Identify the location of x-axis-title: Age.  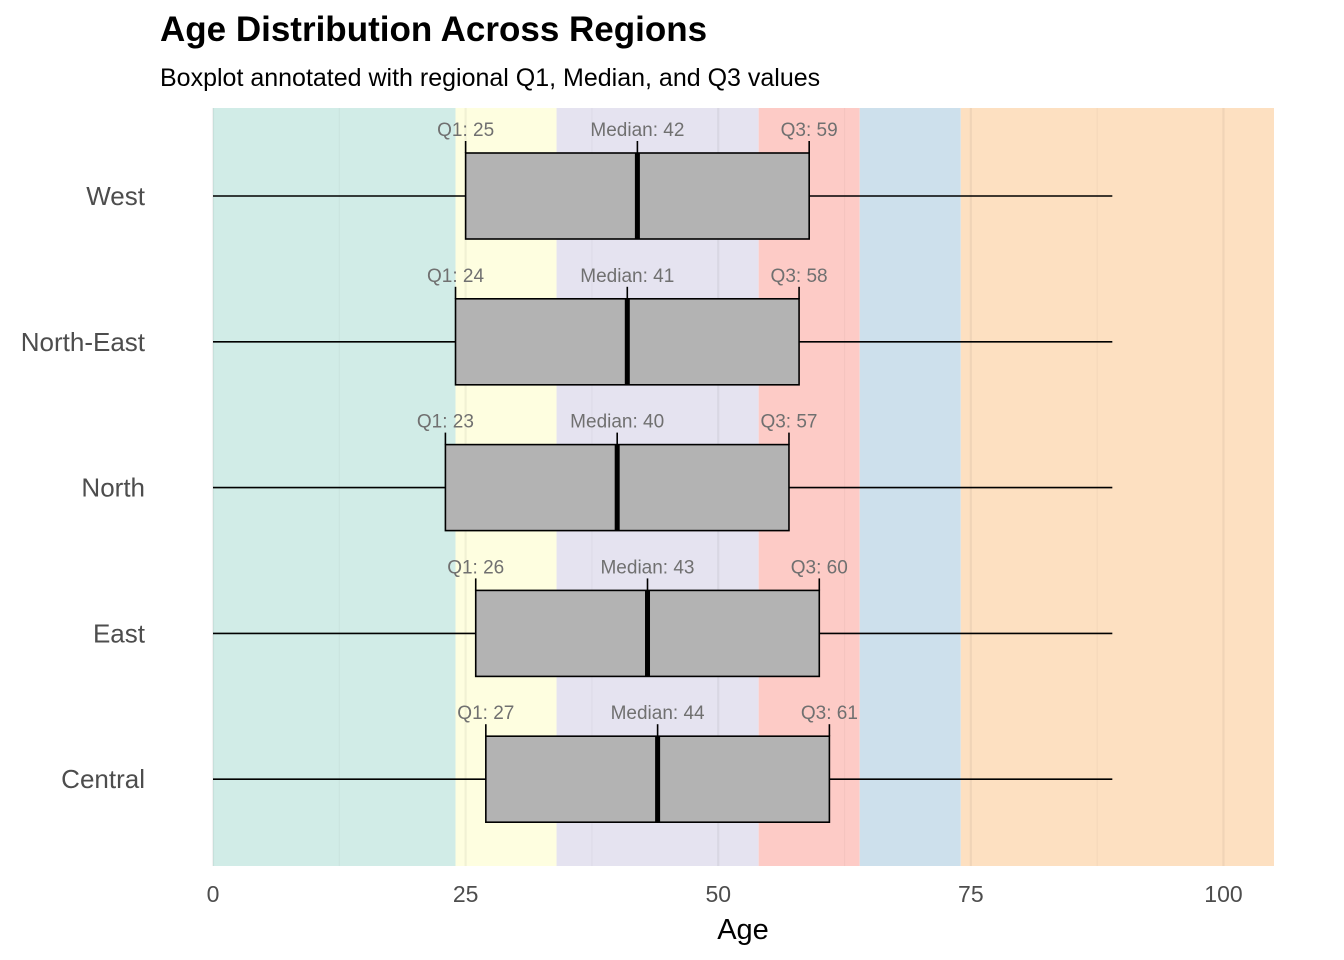
(743, 930).